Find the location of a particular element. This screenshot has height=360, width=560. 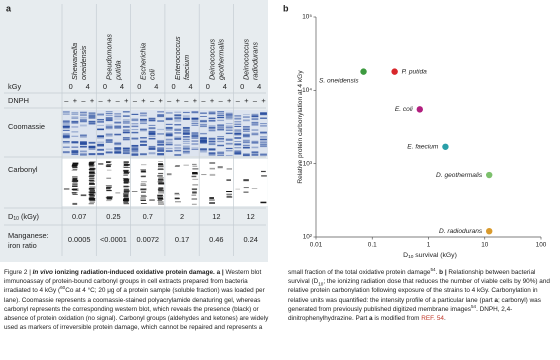

dose-label: 4 is located at coordinates (190, 86).